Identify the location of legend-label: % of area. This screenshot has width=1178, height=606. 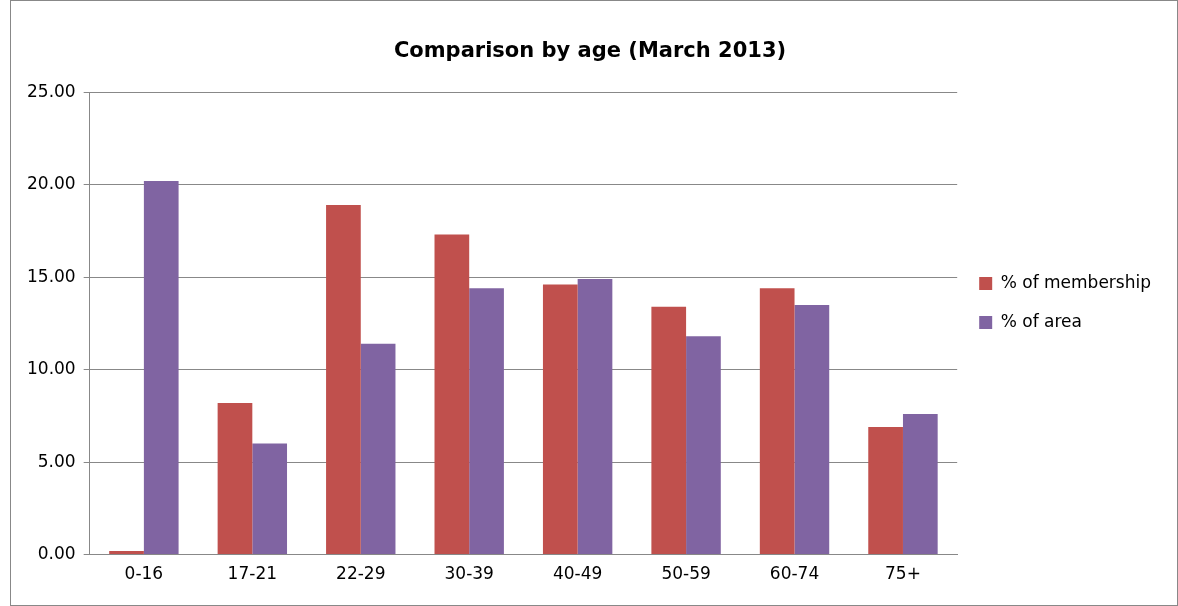
(1041, 320).